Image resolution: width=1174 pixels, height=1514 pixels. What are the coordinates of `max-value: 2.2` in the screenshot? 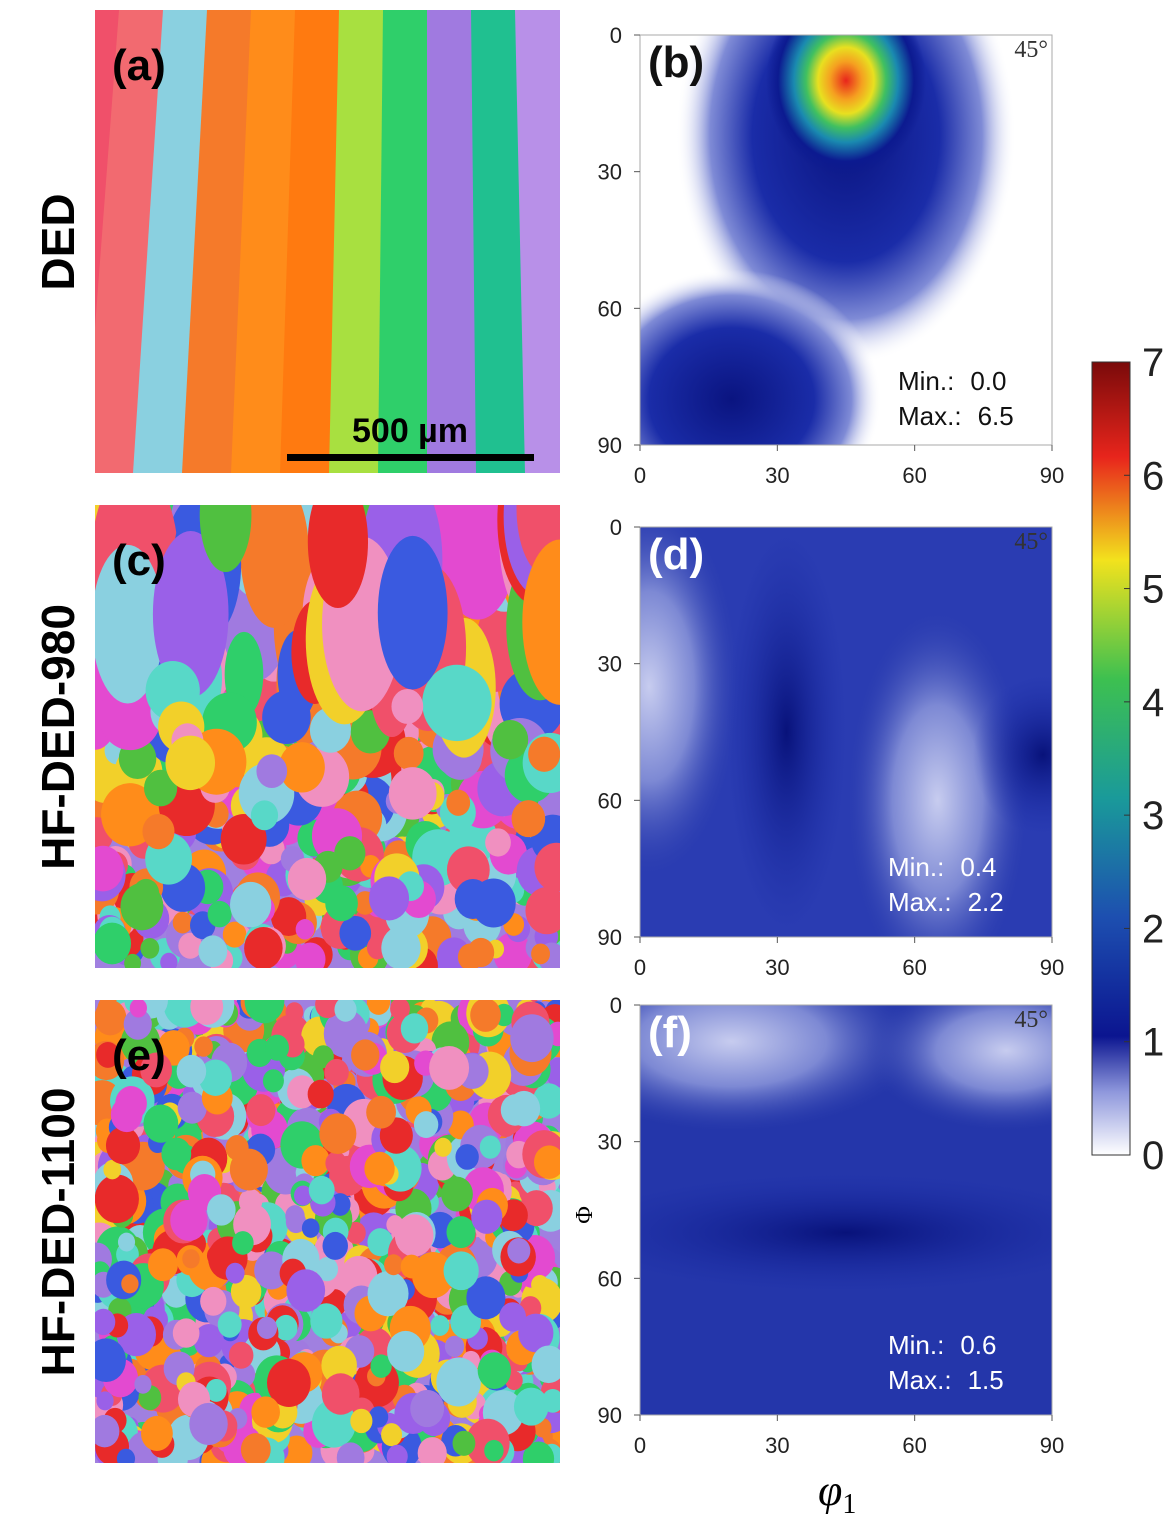 It's located at (986, 902).